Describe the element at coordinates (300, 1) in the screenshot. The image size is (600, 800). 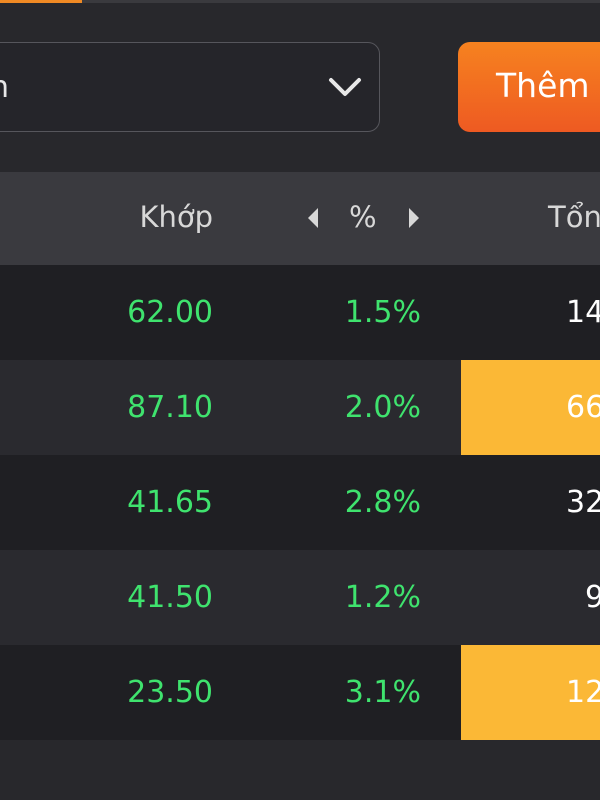
I see `tab-bar` at that location.